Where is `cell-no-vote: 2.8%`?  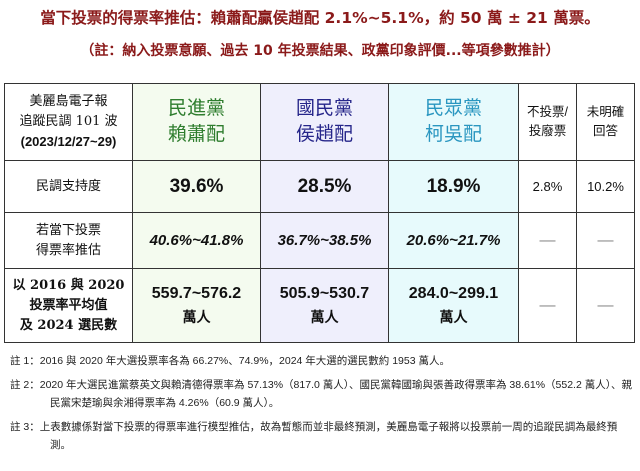 cell-no-vote: 2.8% is located at coordinates (547, 186).